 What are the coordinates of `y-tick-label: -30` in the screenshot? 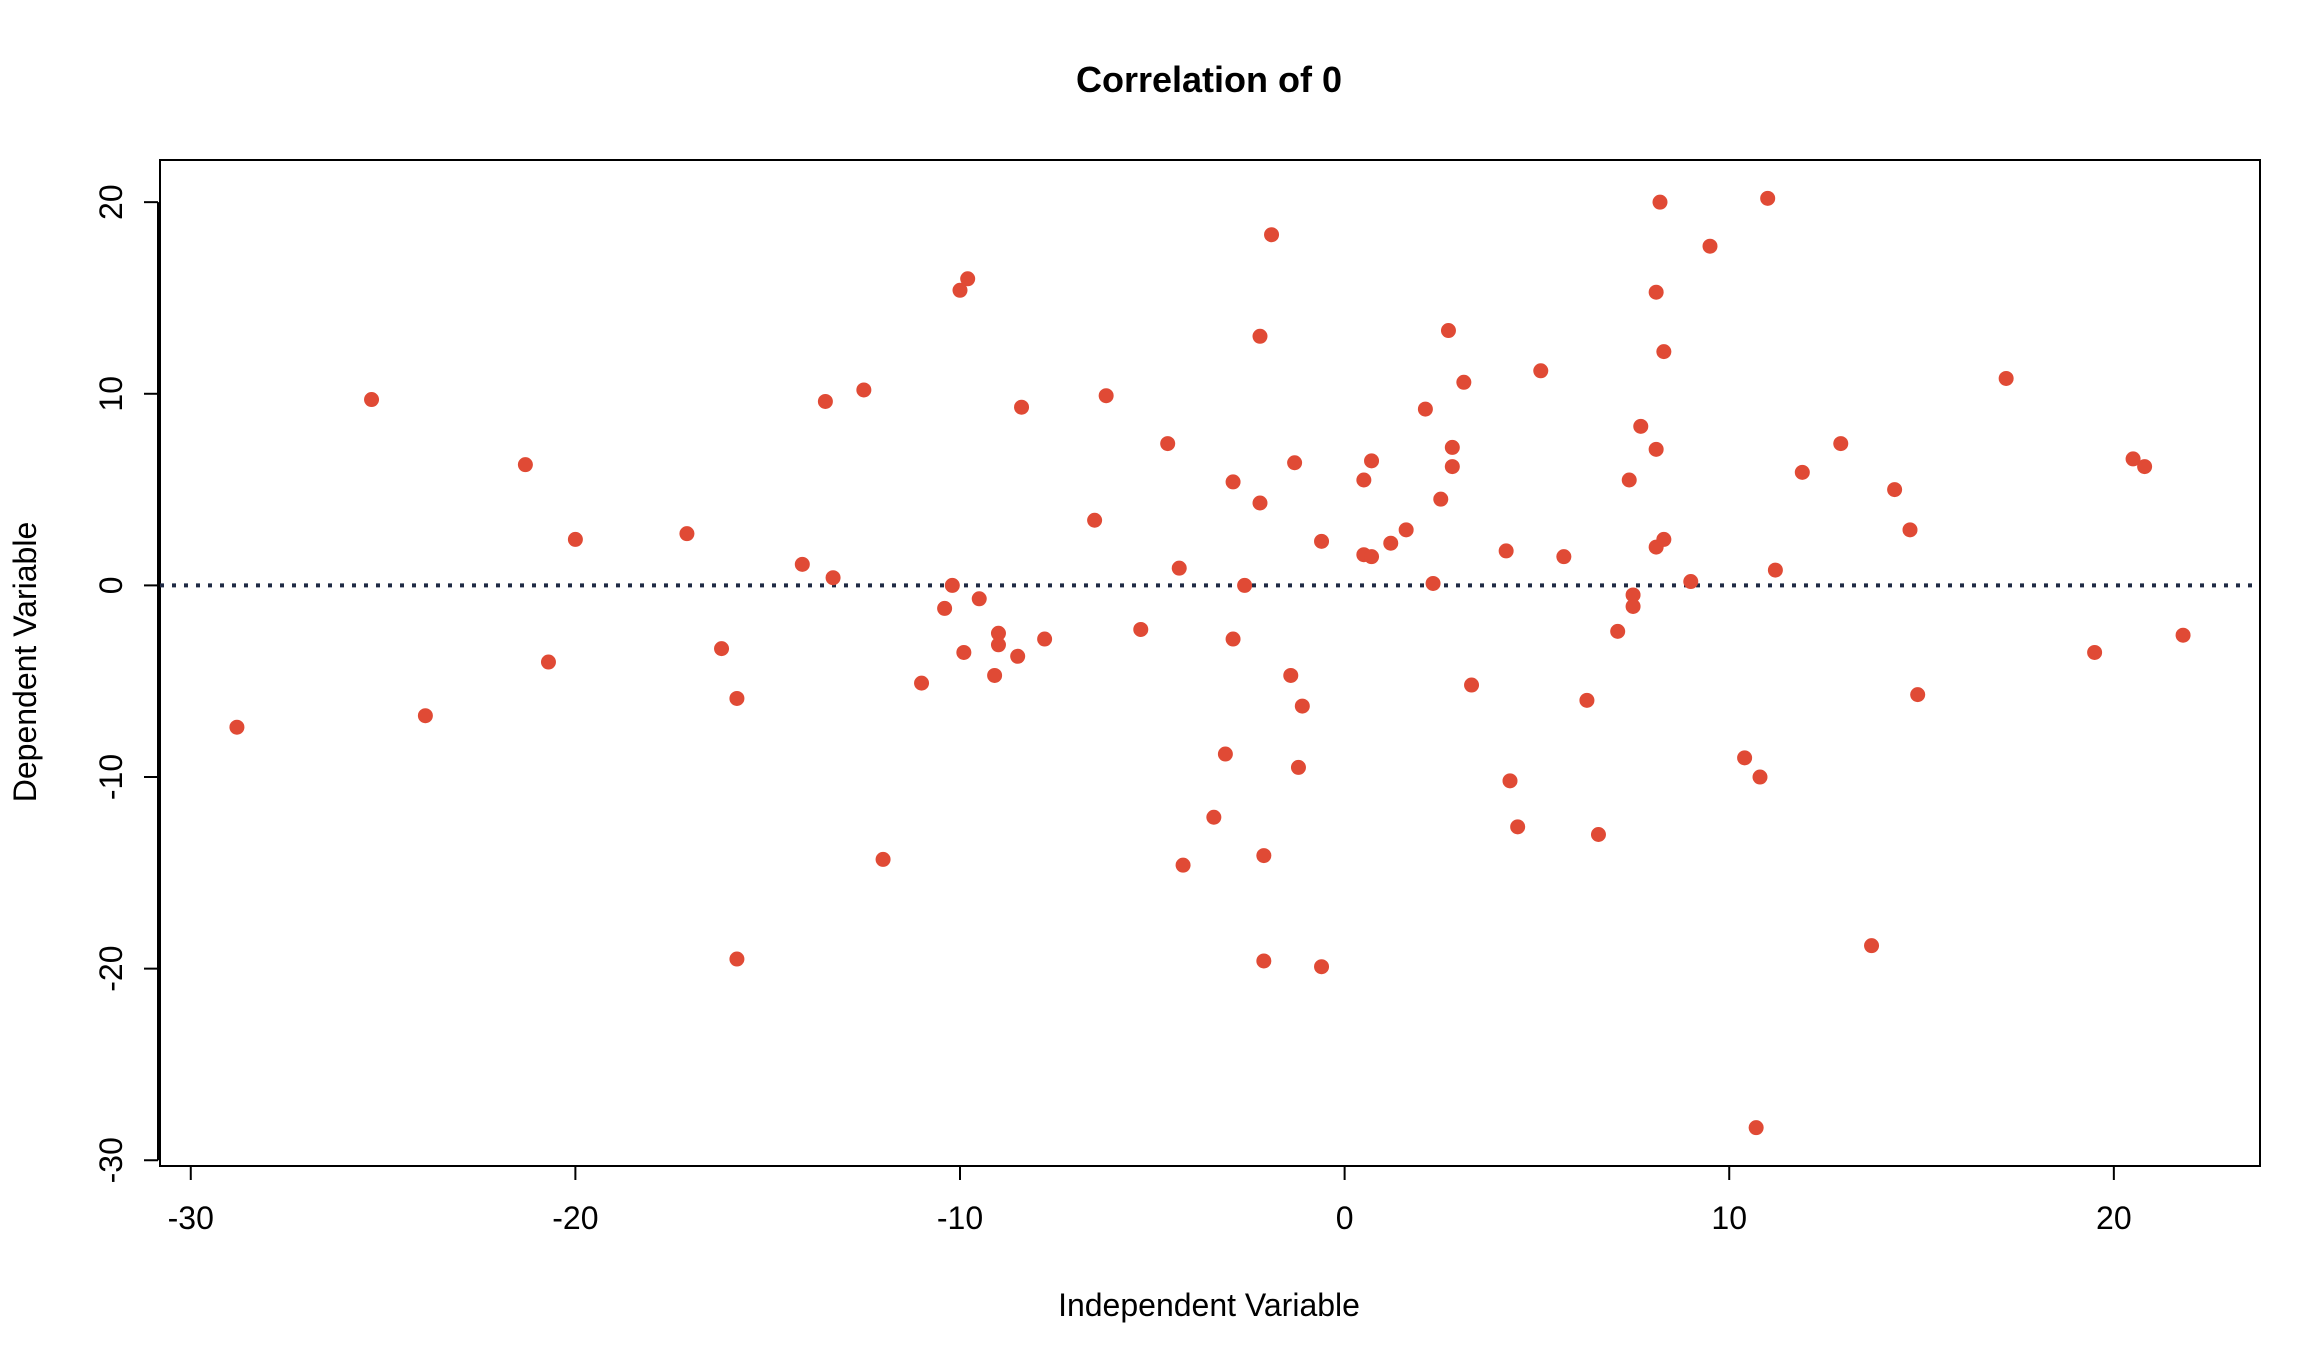 It's located at (111, 1160).